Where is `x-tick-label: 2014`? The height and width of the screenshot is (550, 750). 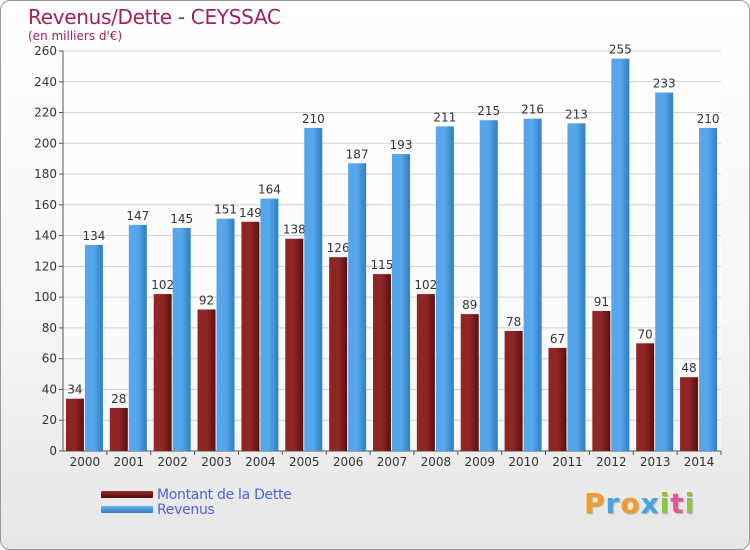 x-tick-label: 2014 is located at coordinates (699, 462).